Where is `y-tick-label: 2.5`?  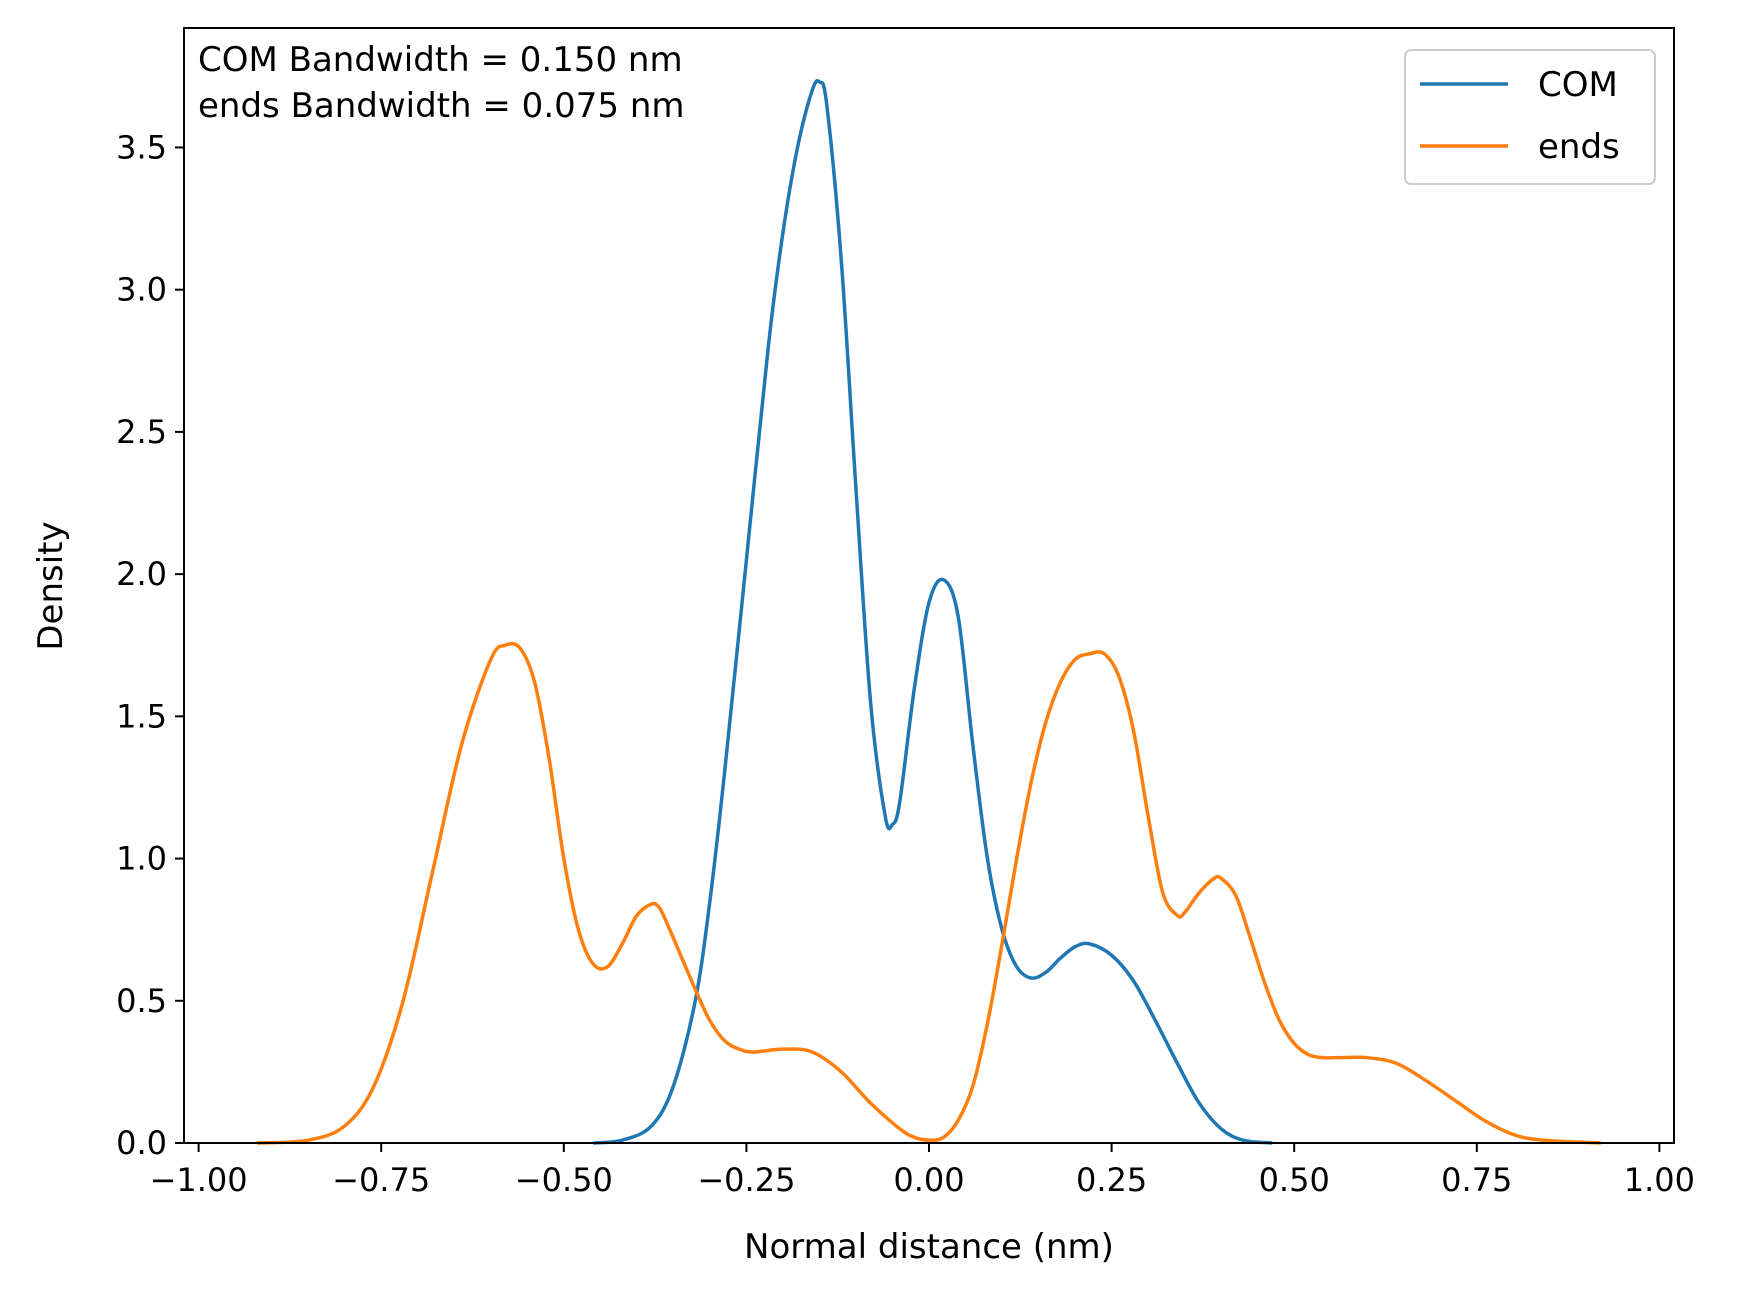 y-tick-label: 2.5 is located at coordinates (141, 432).